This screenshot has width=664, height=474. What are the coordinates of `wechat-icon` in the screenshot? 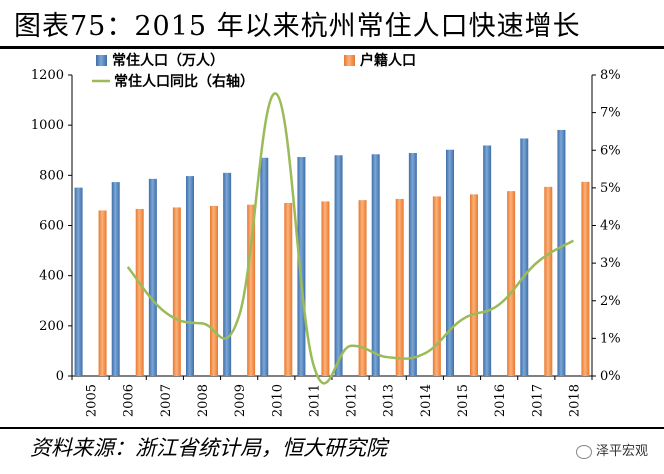 It's located at (583, 451).